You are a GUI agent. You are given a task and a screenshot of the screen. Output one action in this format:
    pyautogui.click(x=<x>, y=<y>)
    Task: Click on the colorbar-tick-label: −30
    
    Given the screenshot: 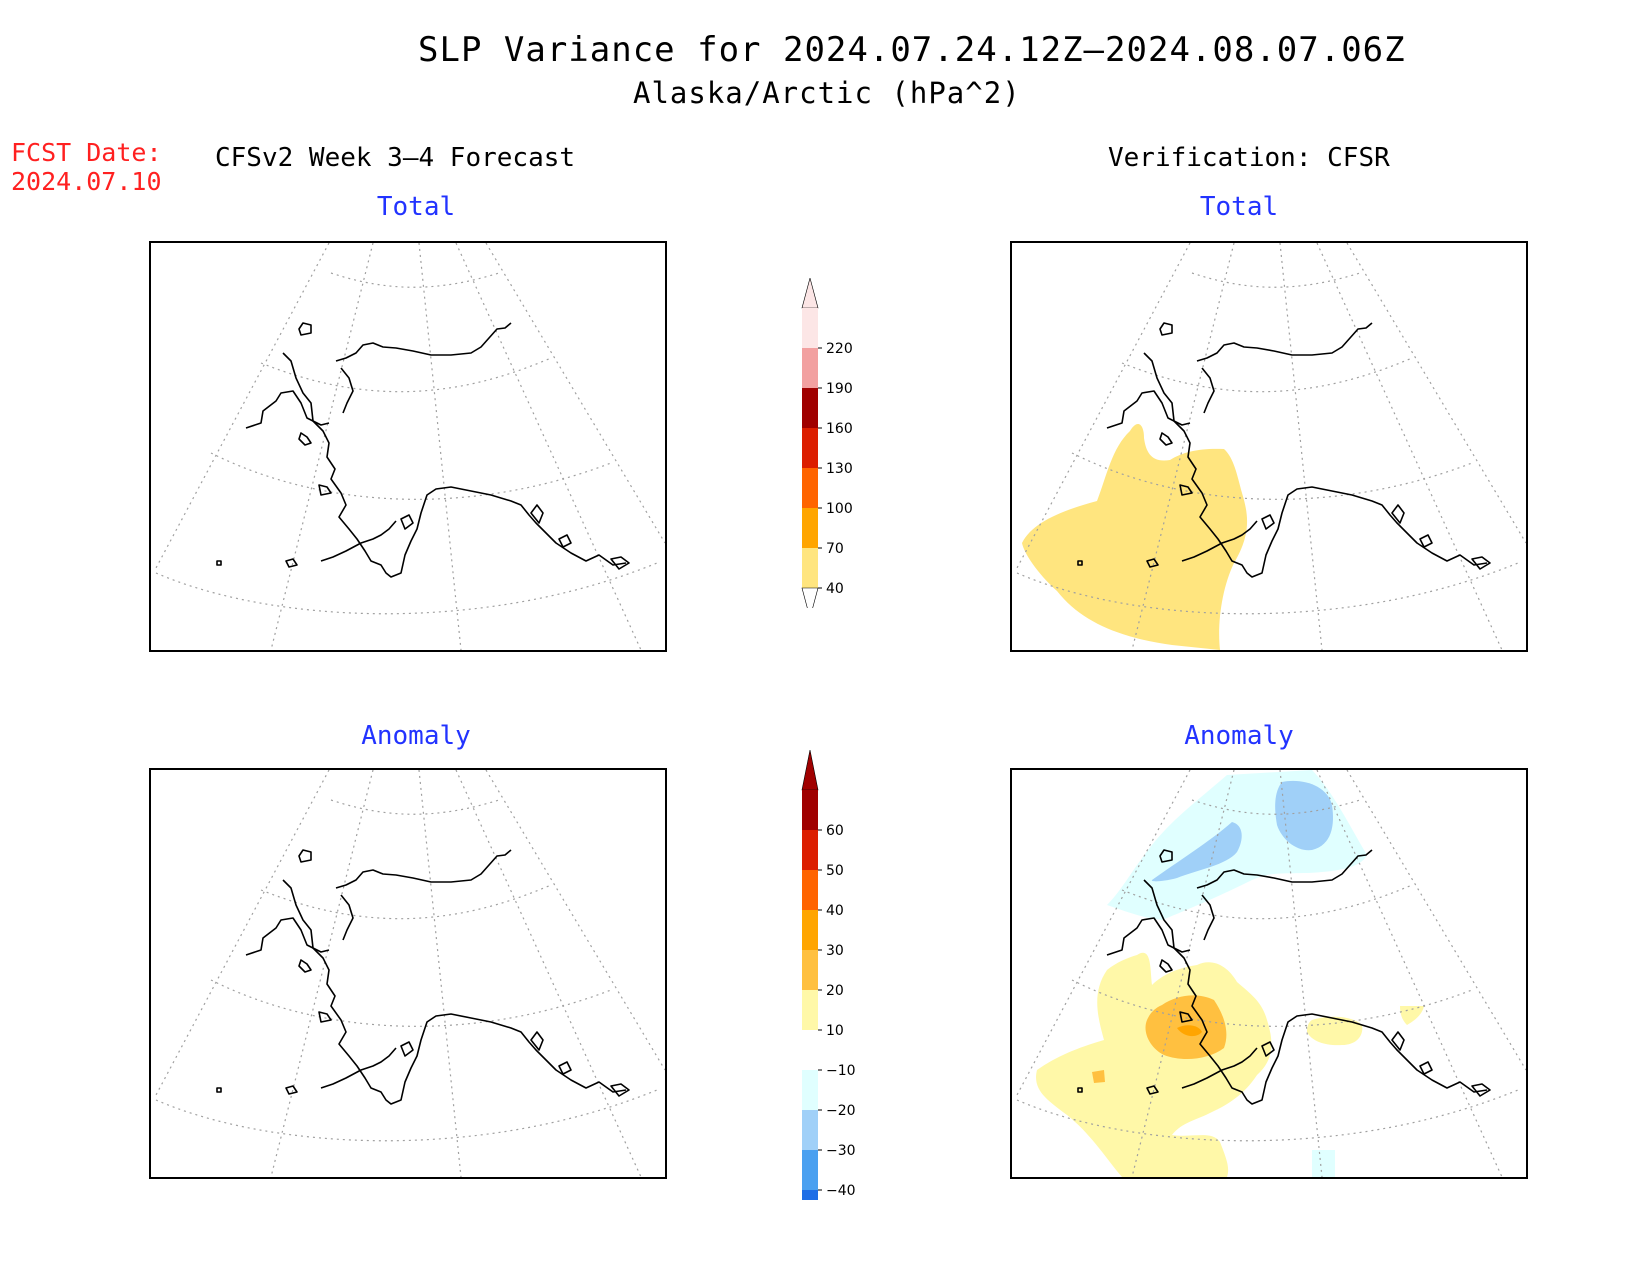 What is the action you would take?
    pyautogui.click(x=841, y=1151)
    